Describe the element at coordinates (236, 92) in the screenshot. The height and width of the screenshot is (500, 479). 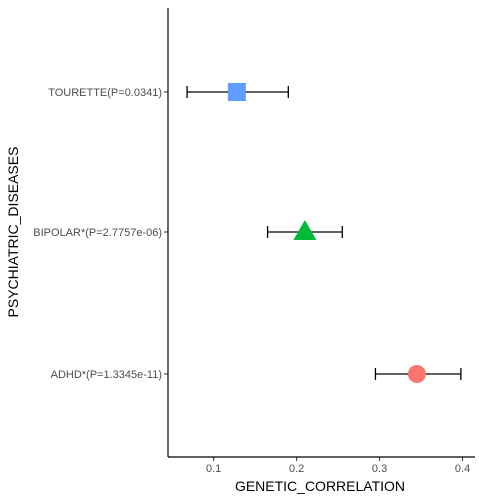
I see `point-tourette` at that location.